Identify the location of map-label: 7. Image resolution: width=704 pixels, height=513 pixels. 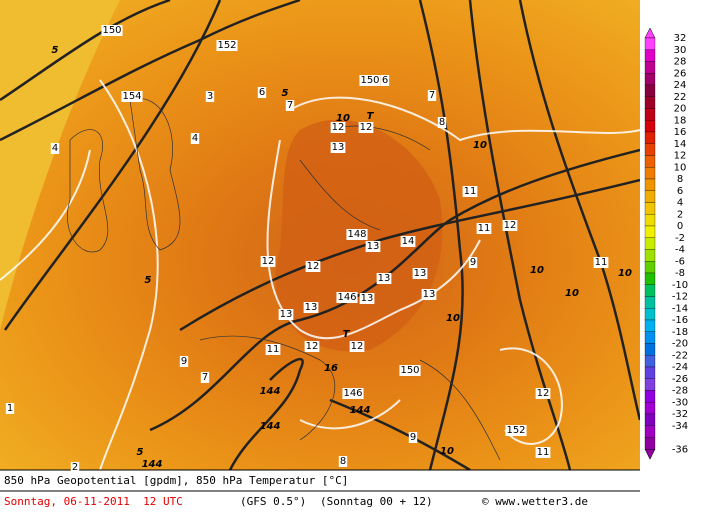
(290, 105).